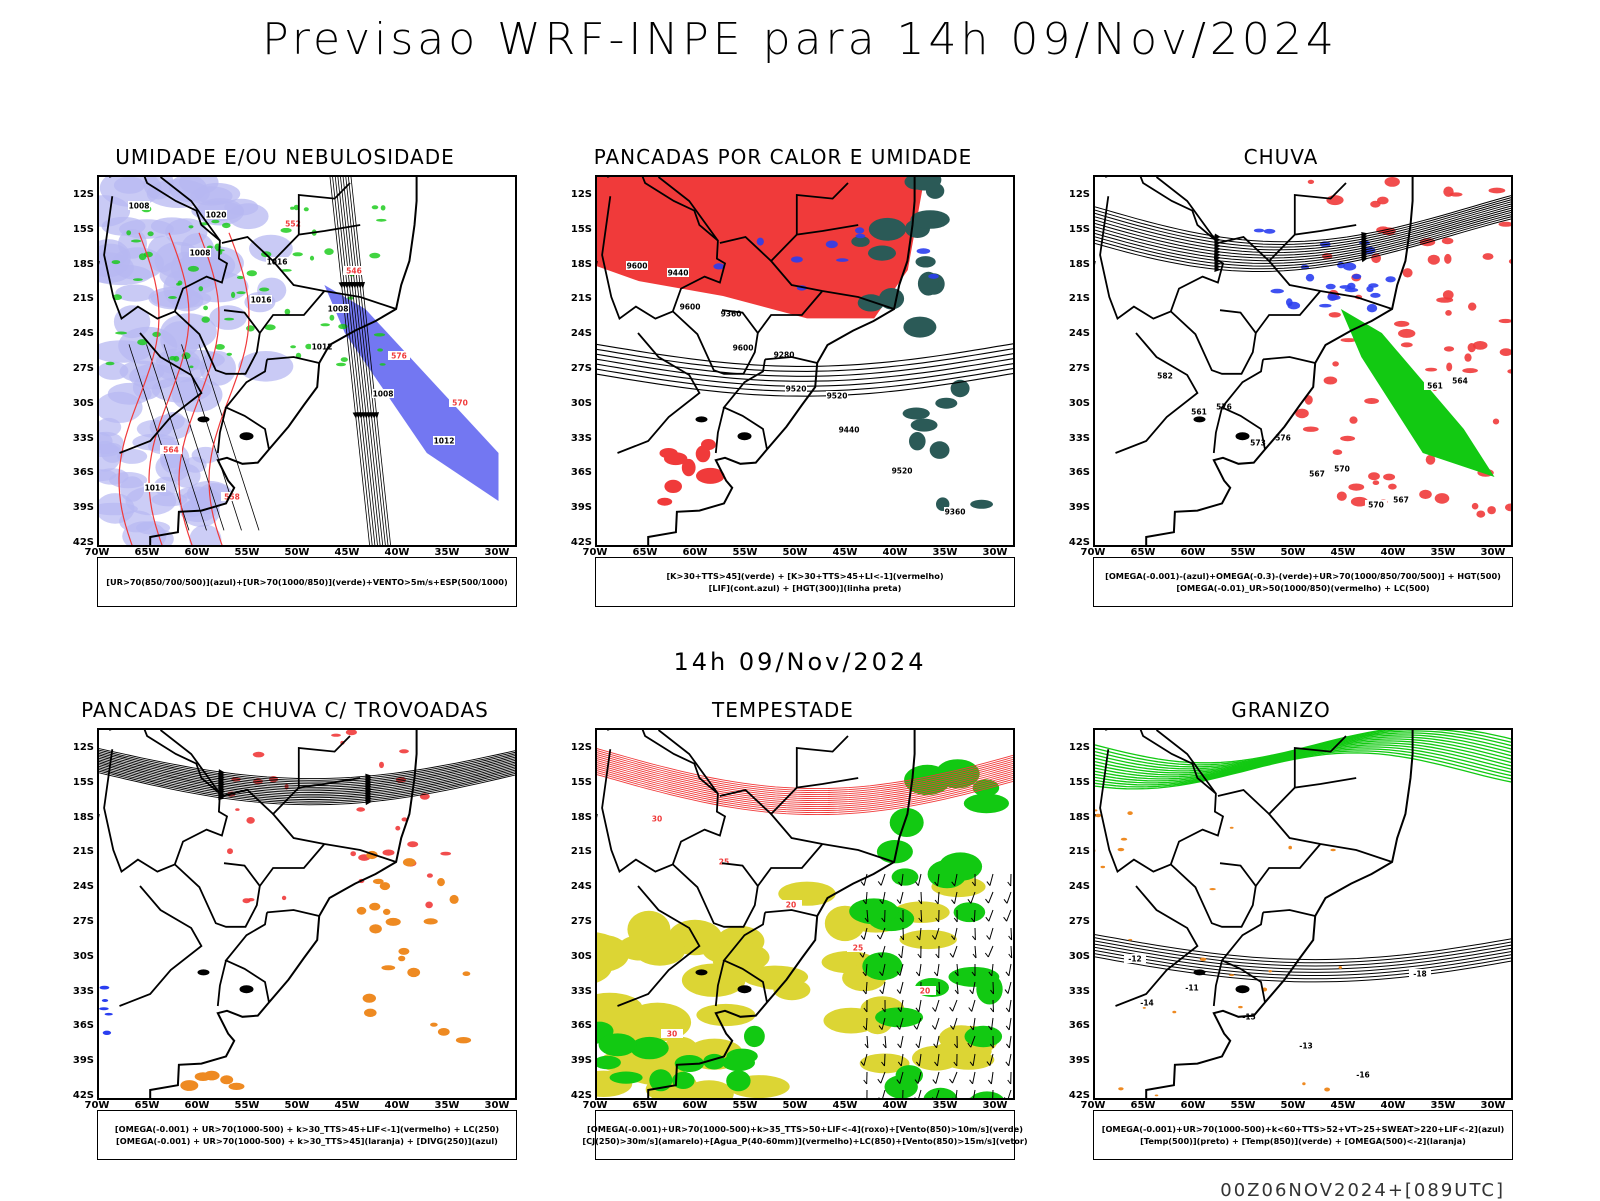 The height and width of the screenshot is (1201, 1600). I want to click on lagoon-mirim, so click(1243, 989).